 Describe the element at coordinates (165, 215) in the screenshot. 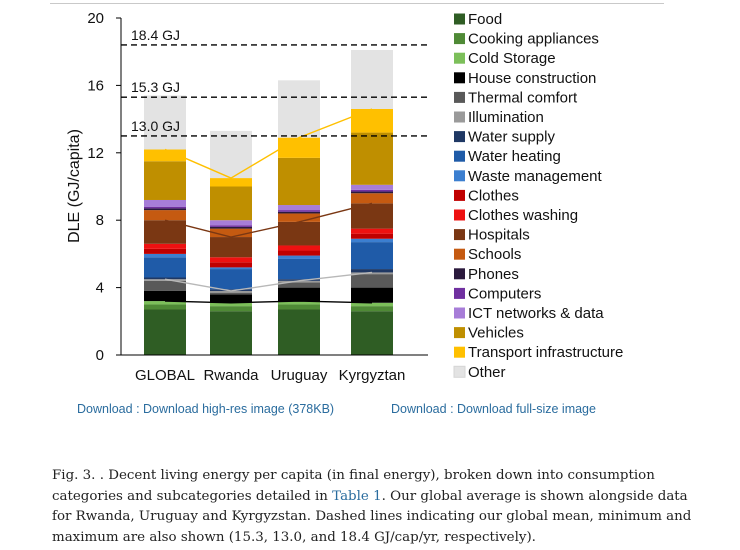

I see `bar-segment-schools-global` at that location.